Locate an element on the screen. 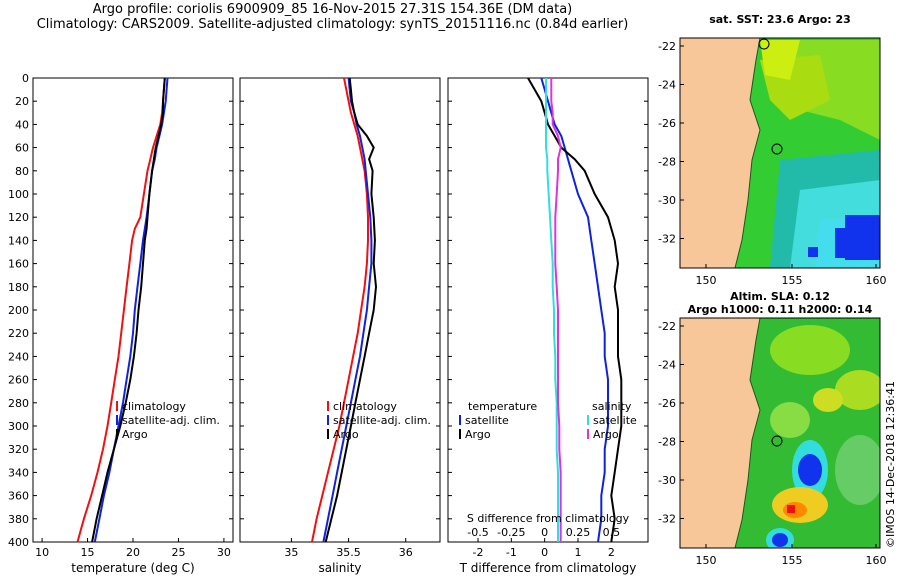 This screenshot has width=900, height=580. sst-map-lon-label: 160 is located at coordinates (876, 280).